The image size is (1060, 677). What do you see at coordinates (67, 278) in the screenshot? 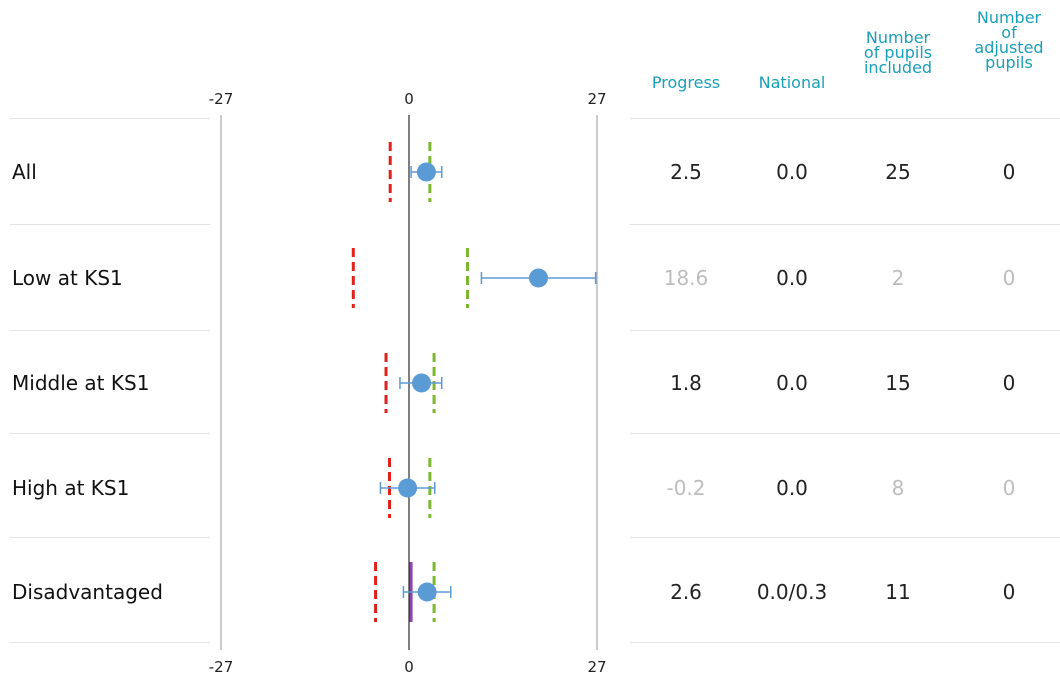
I see `row-label-low: Low at KS1` at bounding box center [67, 278].